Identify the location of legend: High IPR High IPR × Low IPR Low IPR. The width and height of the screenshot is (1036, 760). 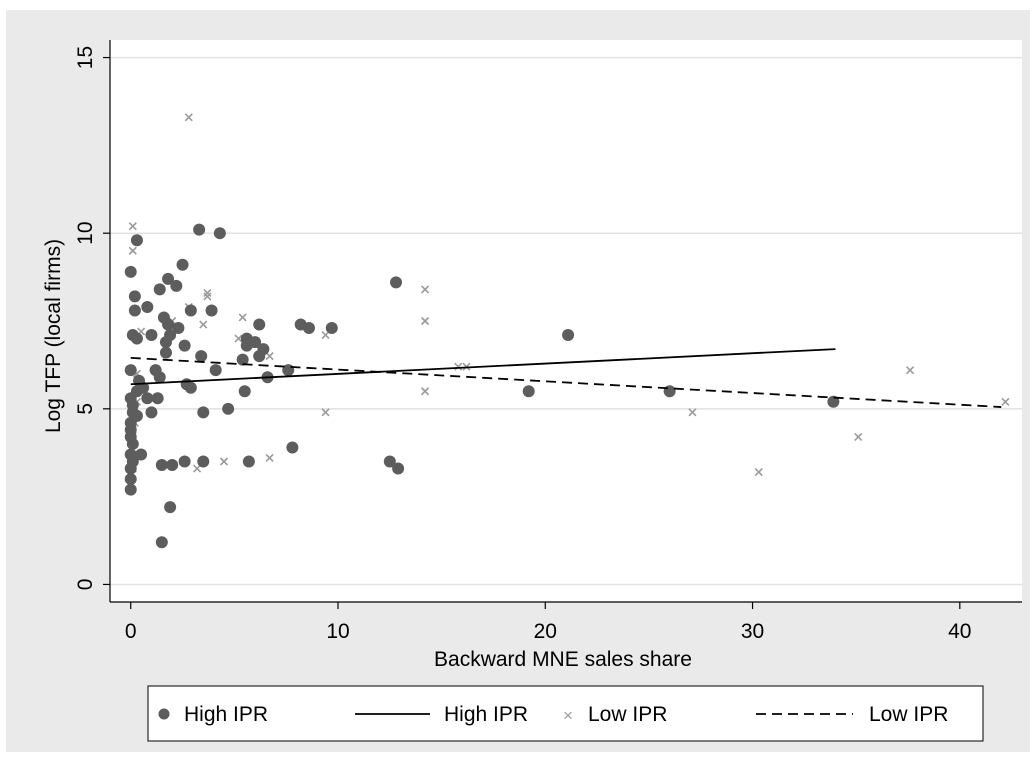
(565, 713).